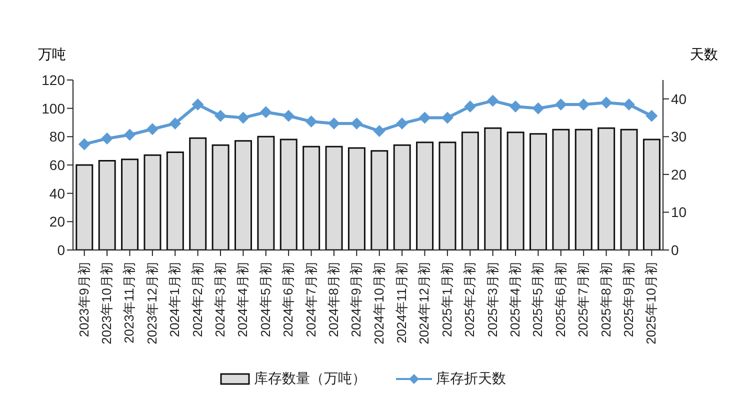 The width and height of the screenshot is (756, 399). I want to click on x-tick-label: 2025年1月初, so click(446, 300).